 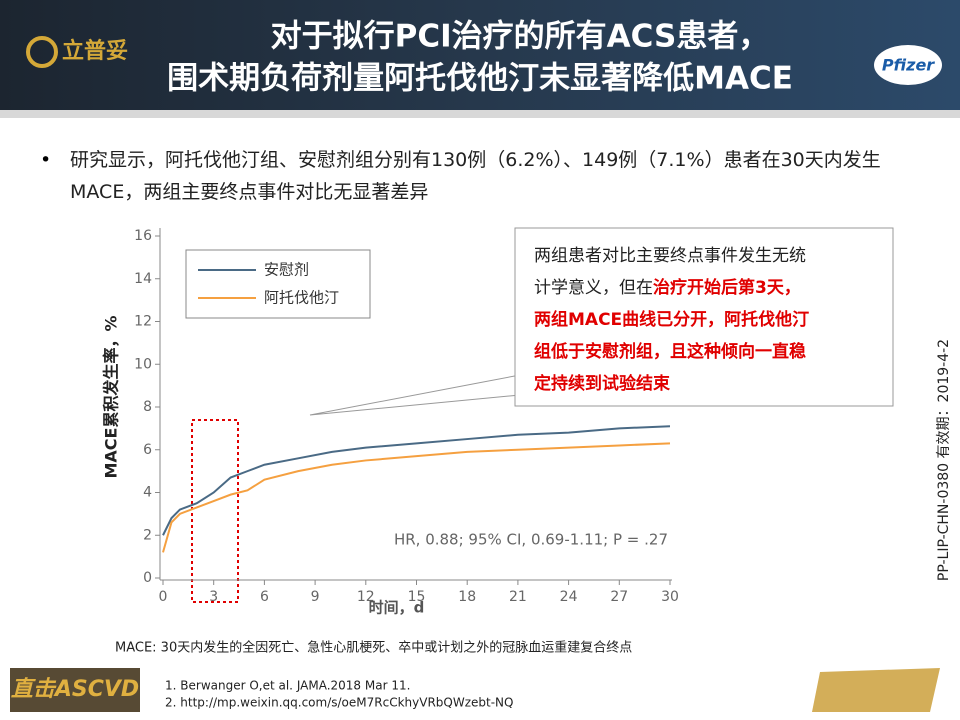 I want to click on y-tick-label: 16, so click(x=143, y=236).